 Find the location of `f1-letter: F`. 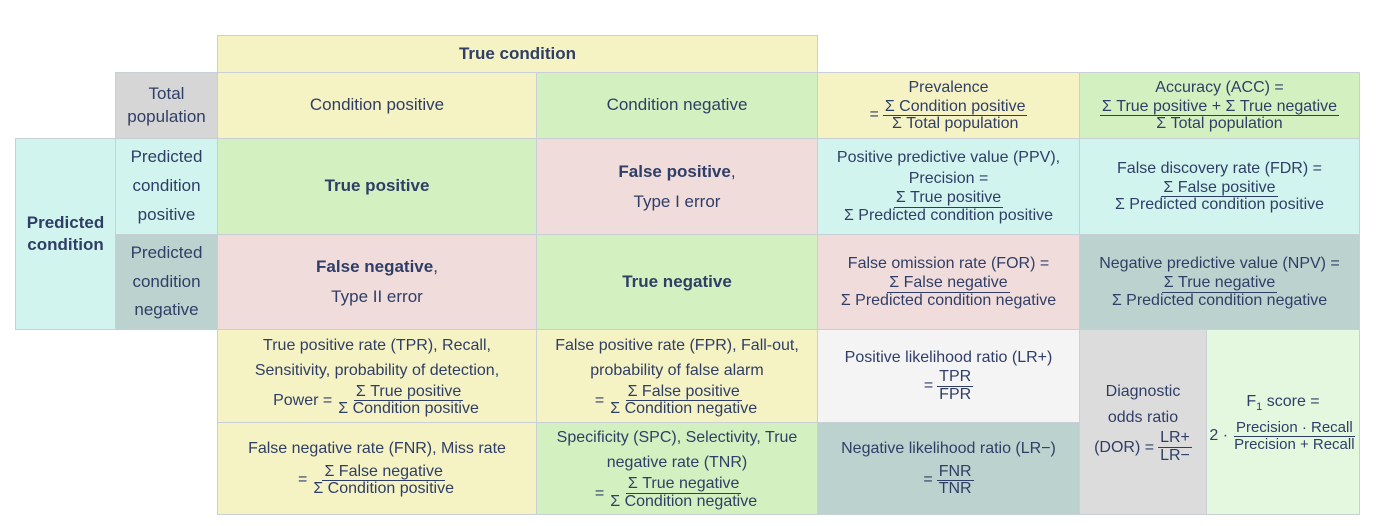

f1-letter: F is located at coordinates (1251, 401).